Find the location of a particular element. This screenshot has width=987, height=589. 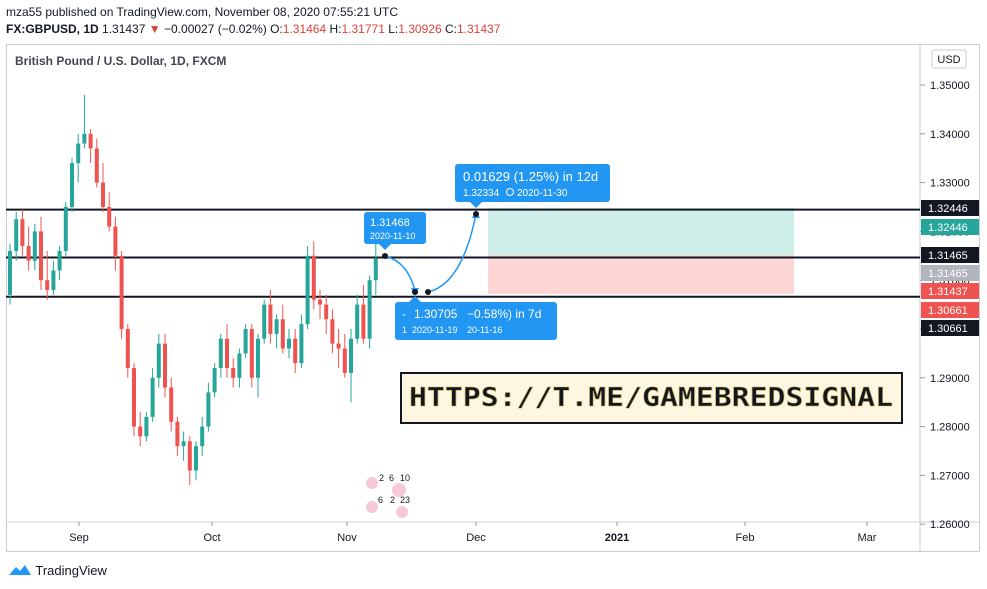

event-number: 23 is located at coordinates (405, 500).